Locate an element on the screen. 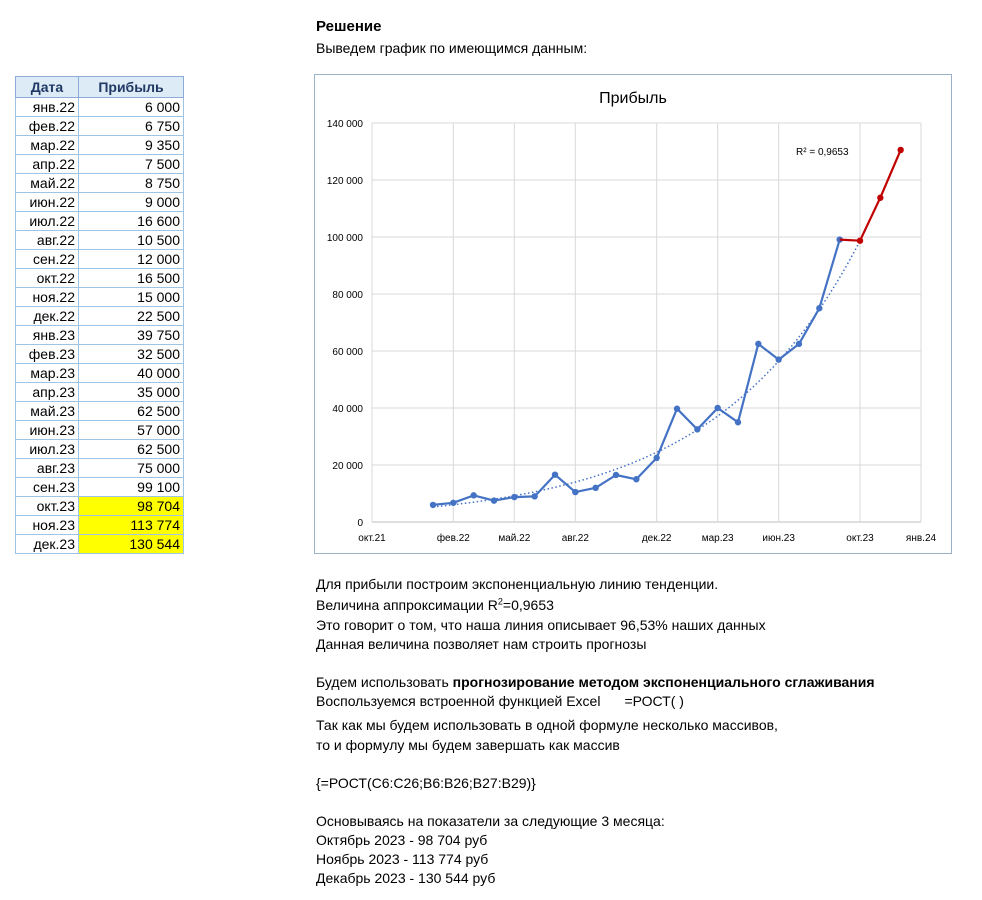 The image size is (982, 900). series-line is located at coordinates (870, 195).